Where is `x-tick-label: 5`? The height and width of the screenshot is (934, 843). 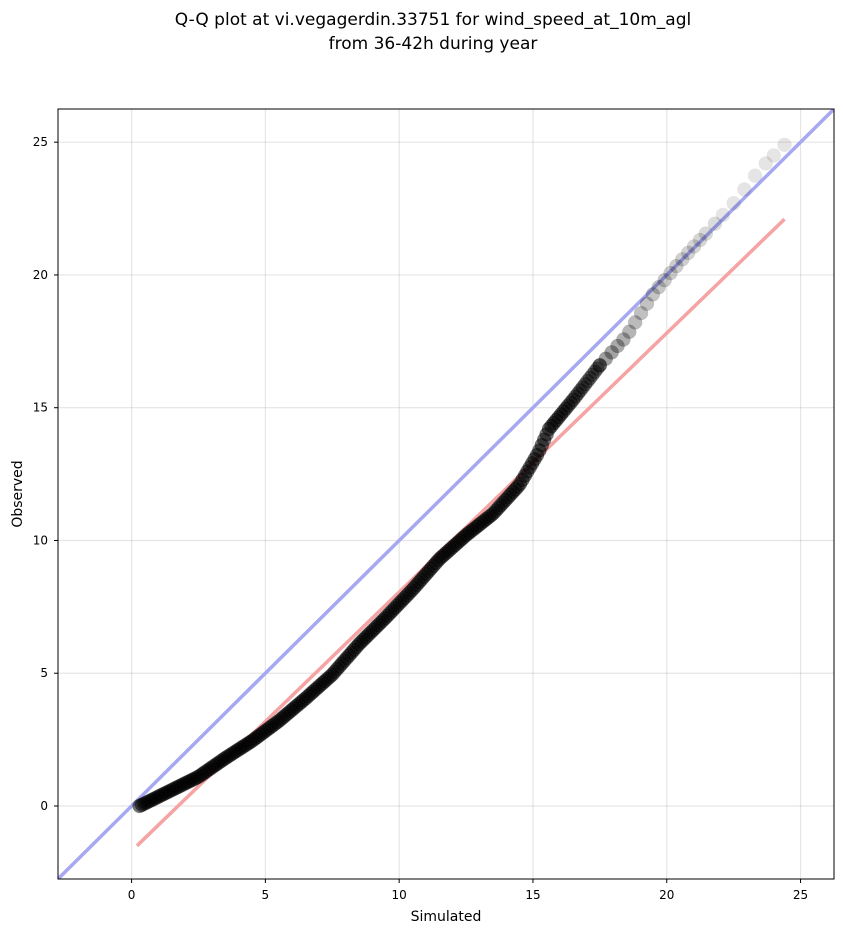
x-tick-label: 5 is located at coordinates (266, 895).